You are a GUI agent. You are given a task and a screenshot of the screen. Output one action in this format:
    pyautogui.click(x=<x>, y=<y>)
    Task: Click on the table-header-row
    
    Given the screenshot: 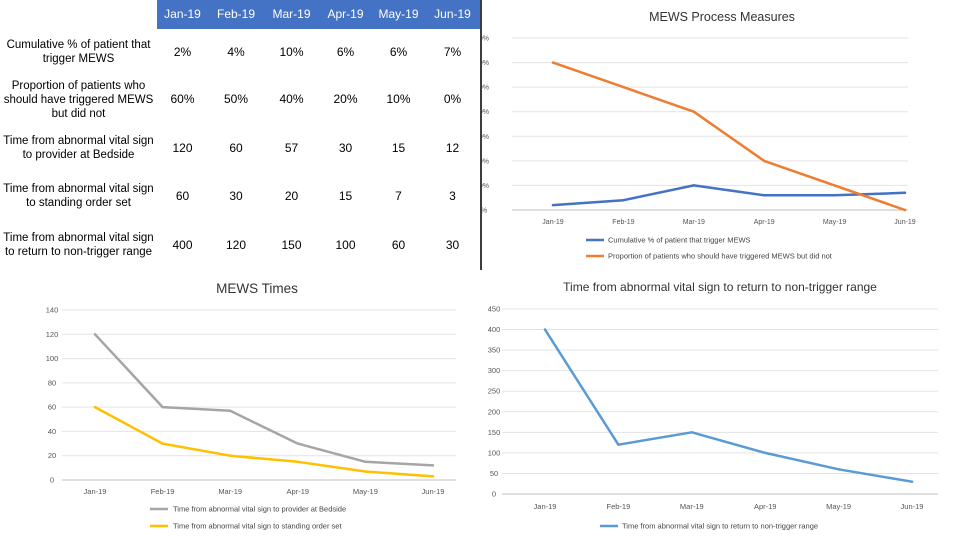 What is the action you would take?
    pyautogui.click(x=318, y=14)
    